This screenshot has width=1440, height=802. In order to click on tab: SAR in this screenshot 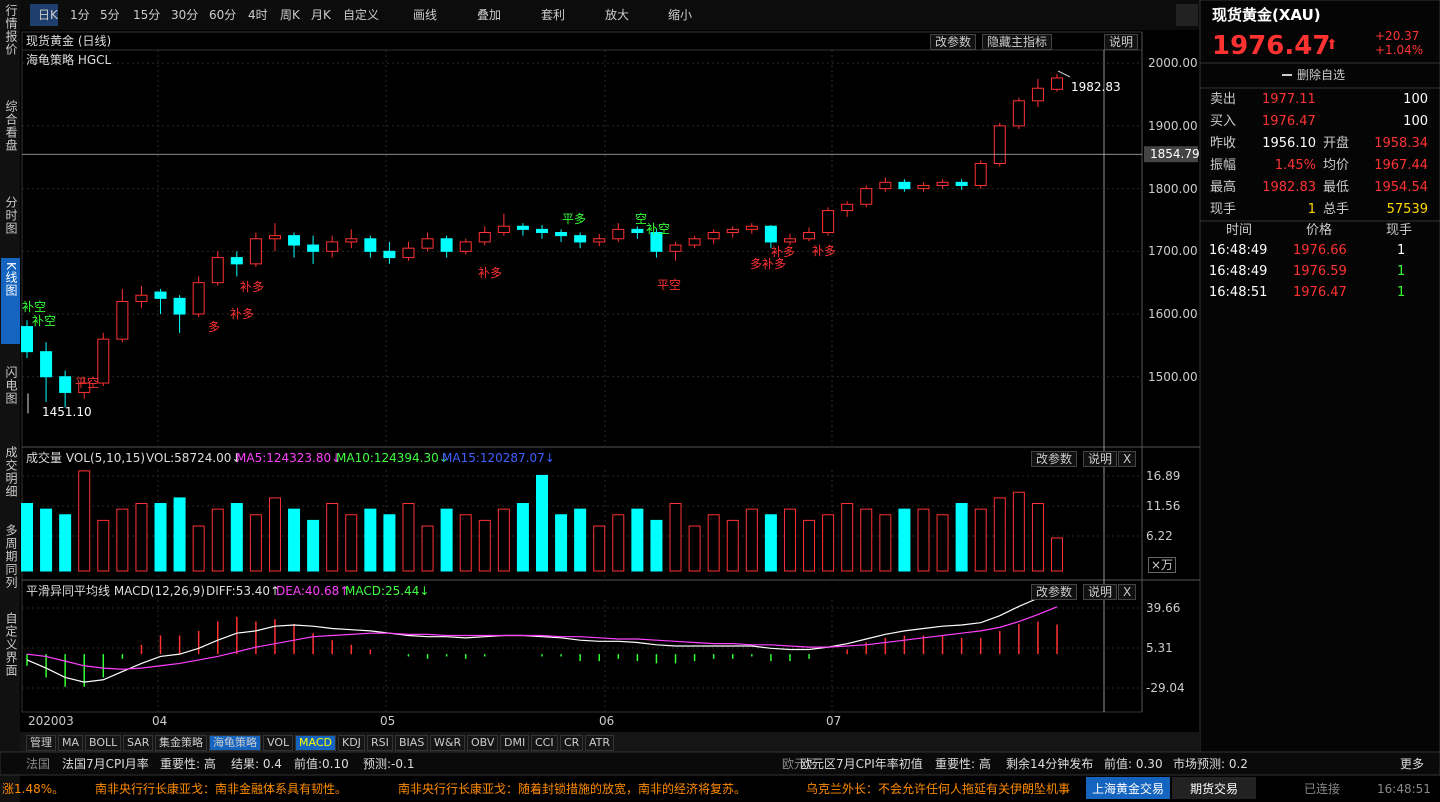, I will do `click(138, 743)`.